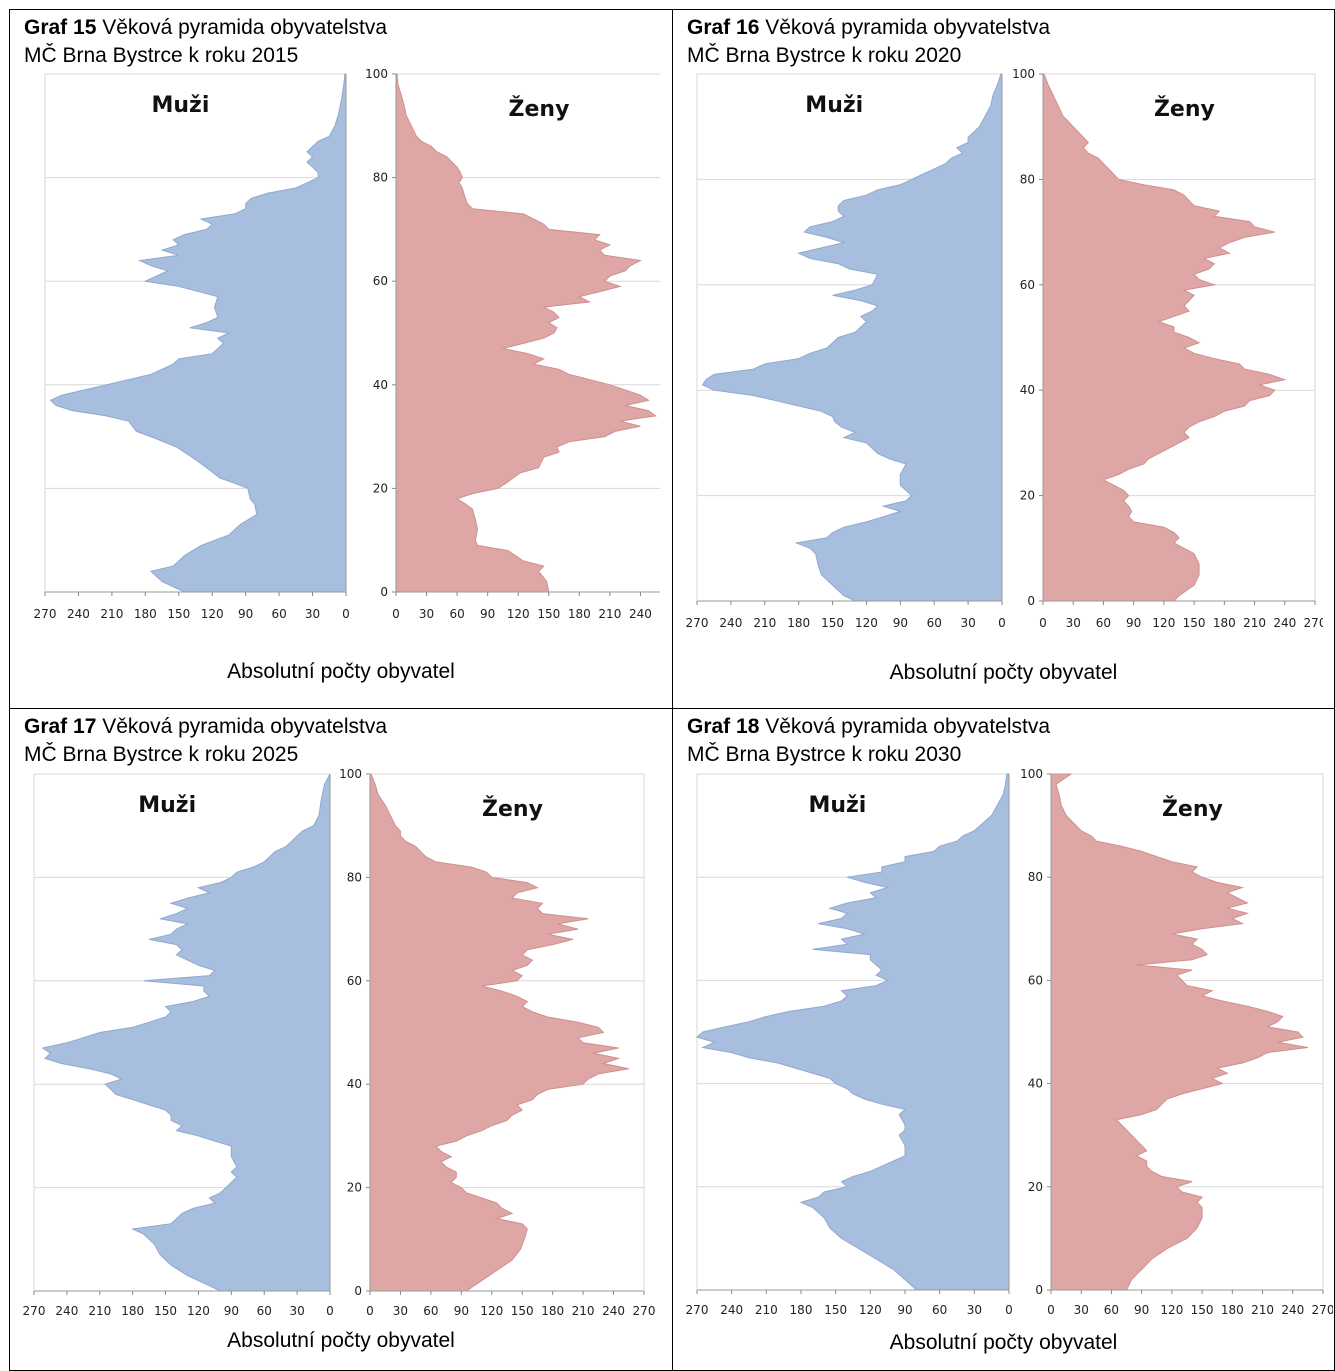  What do you see at coordinates (824, 754) in the screenshot?
I see `graph-subtitle: MČ Brna Bystrce k roku 2030` at bounding box center [824, 754].